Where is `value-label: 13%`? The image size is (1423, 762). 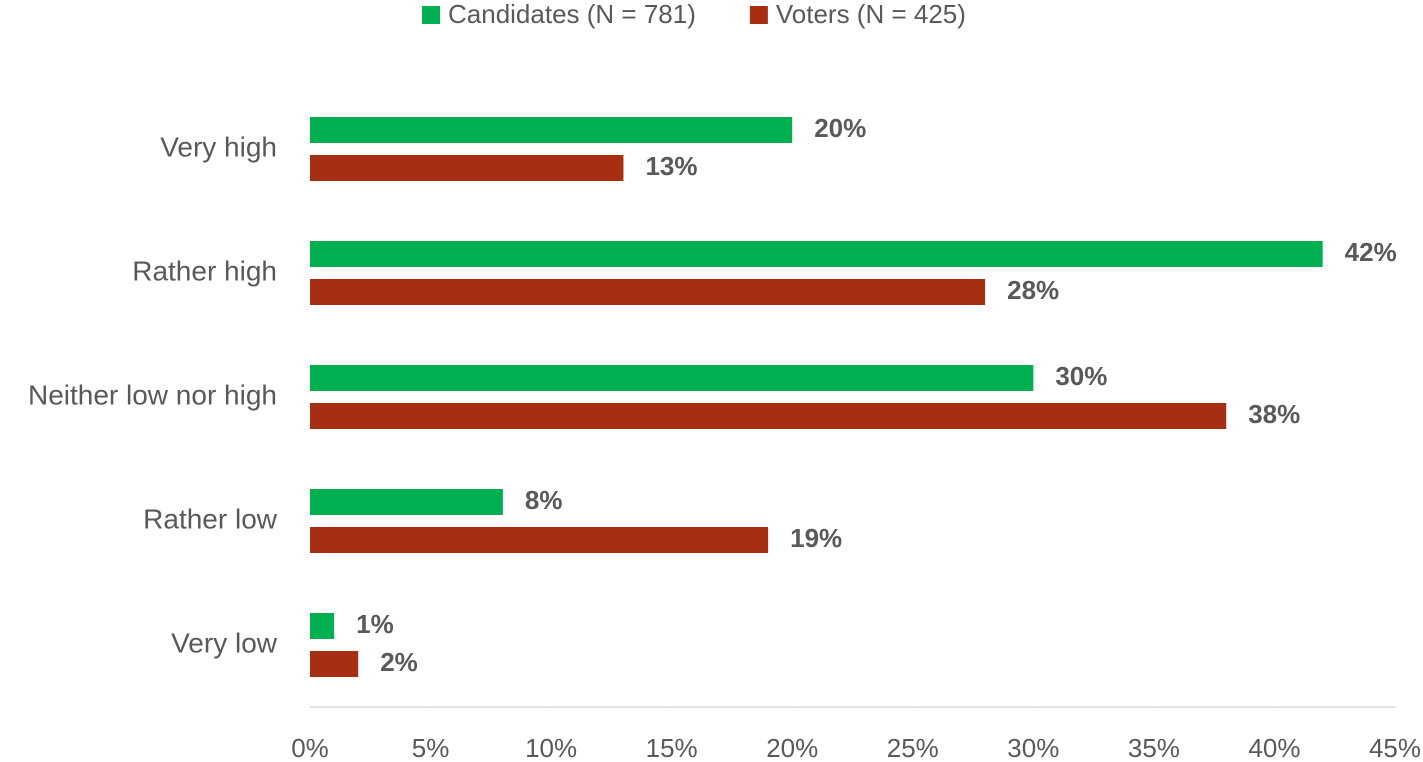 value-label: 13% is located at coordinates (671, 166).